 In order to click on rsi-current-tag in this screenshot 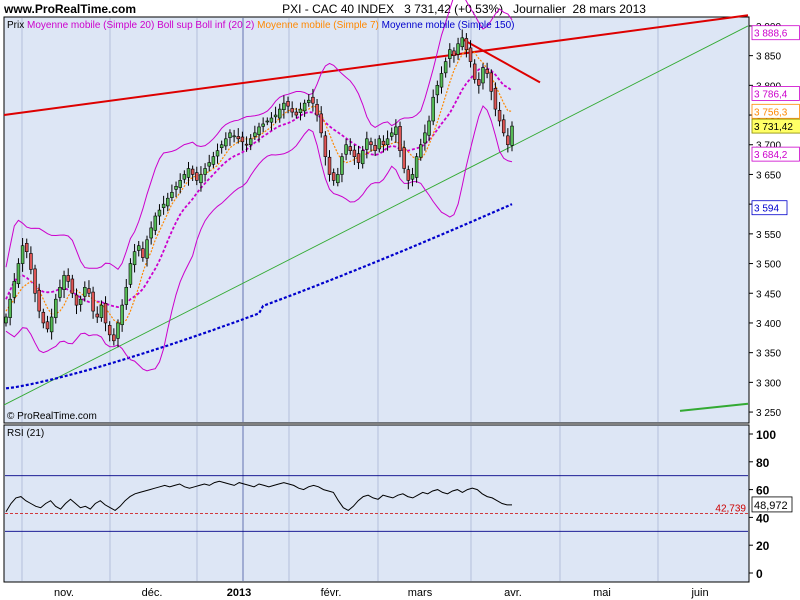, I will do `click(772, 504)`.